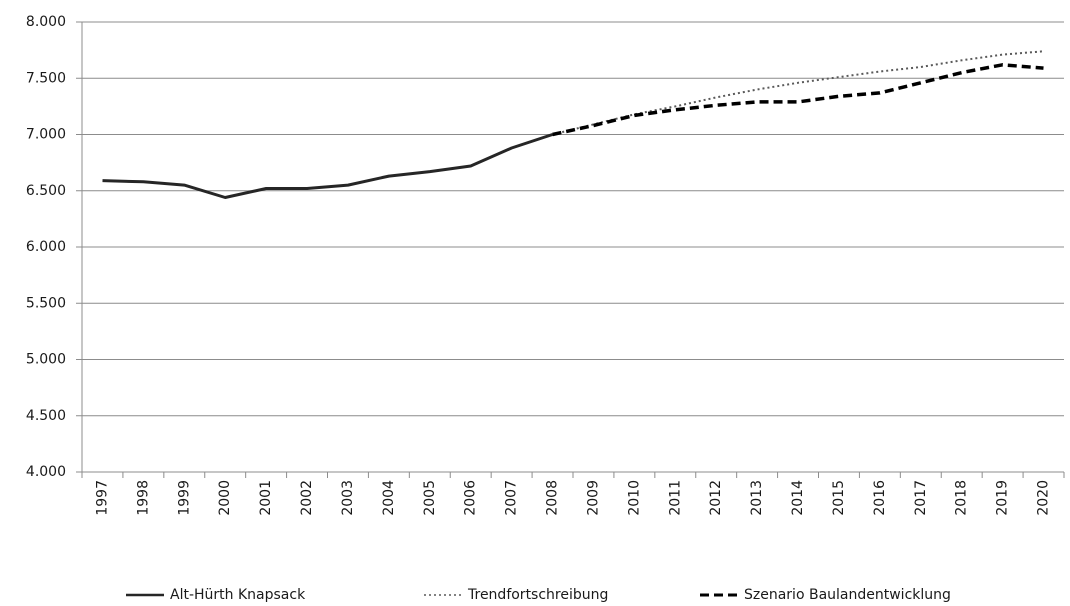 Image resolution: width=1070 pixels, height=606 pixels. What do you see at coordinates (266, 498) in the screenshot?
I see `x-tick-label: 2001` at bounding box center [266, 498].